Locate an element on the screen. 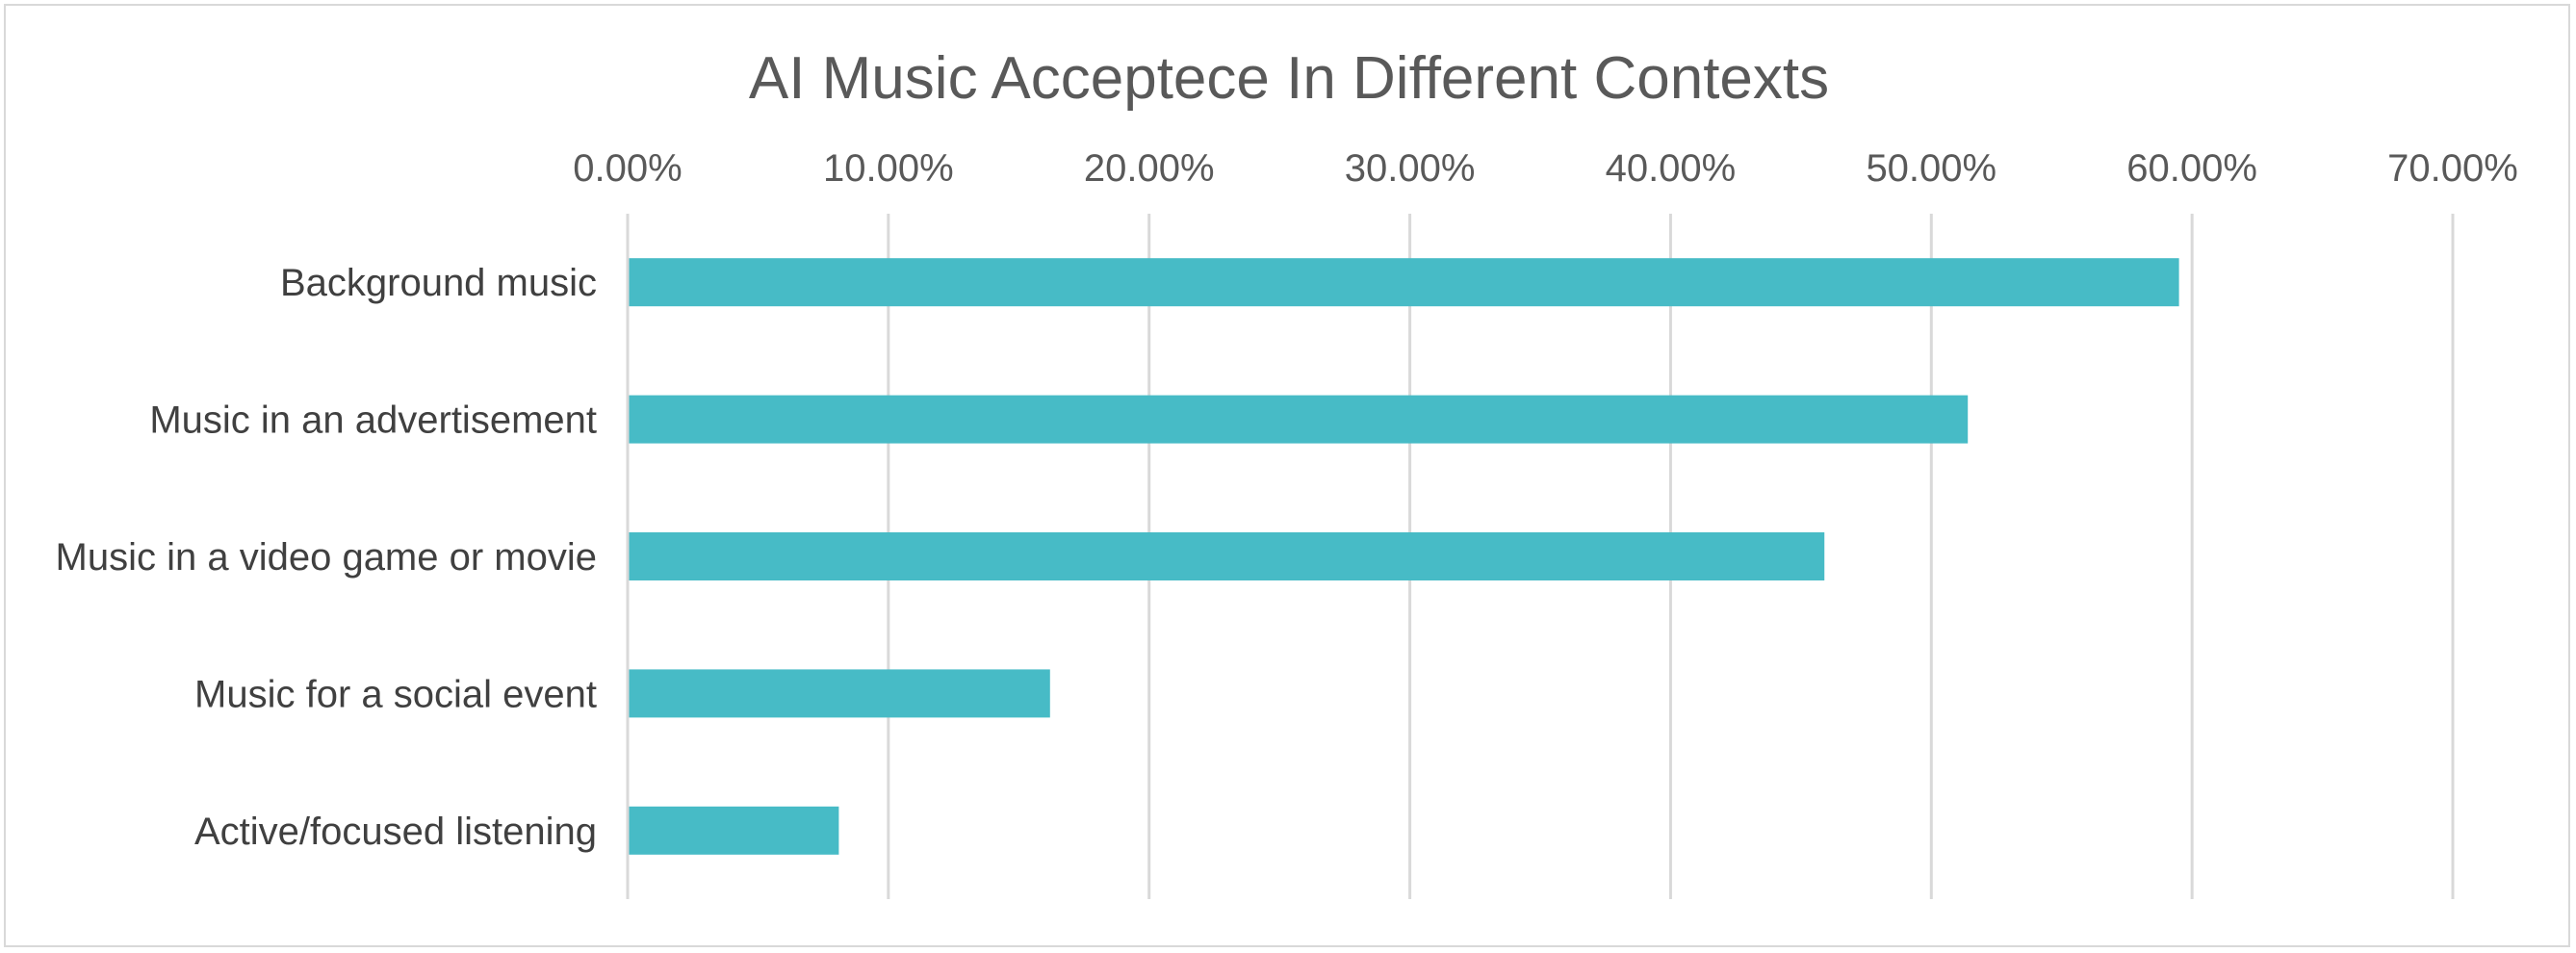 This screenshot has width=2576, height=953. x-tick-label: 50.00% is located at coordinates (1931, 168).